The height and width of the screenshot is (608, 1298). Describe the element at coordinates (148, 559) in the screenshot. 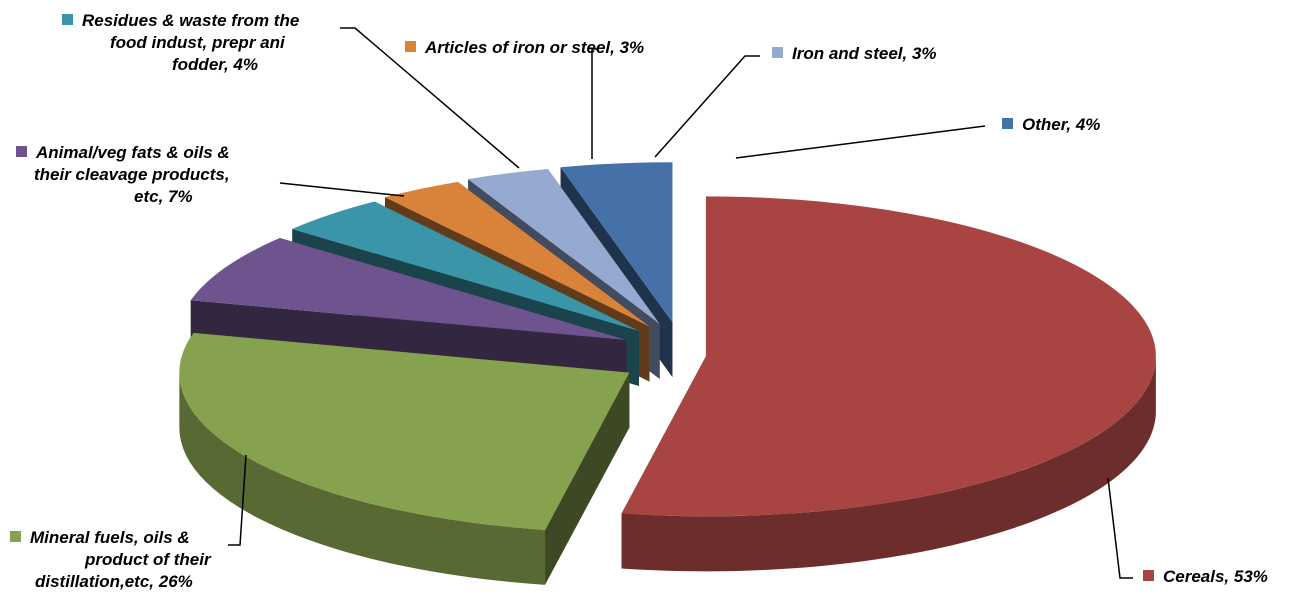

I see `label-mineral-line2: product of their` at that location.